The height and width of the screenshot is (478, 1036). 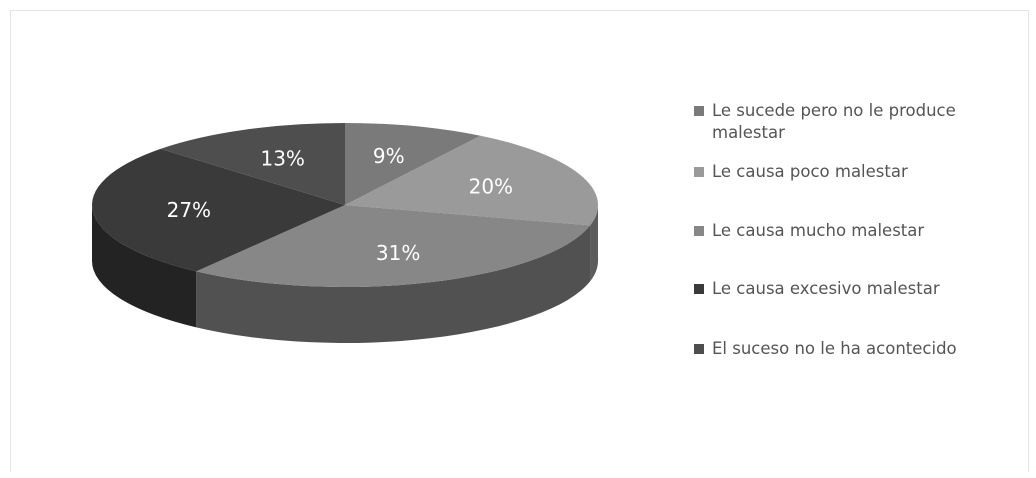 I want to click on legend-item: Le causa poco malestar, so click(x=863, y=172).